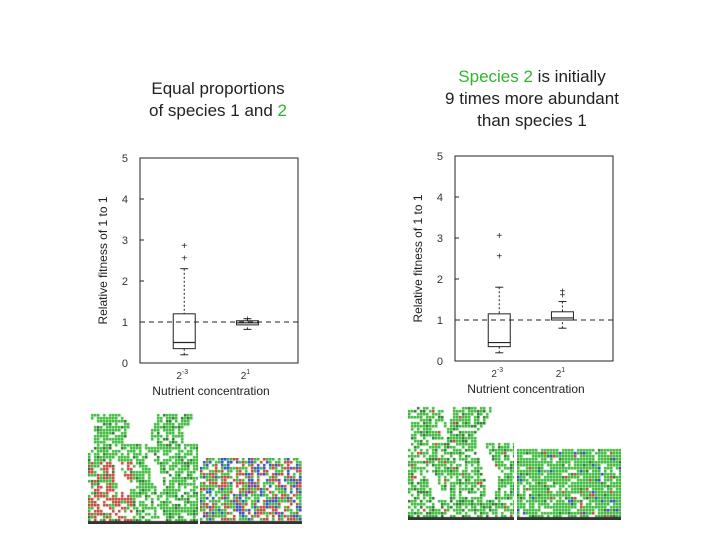 This screenshot has height=540, width=720. What do you see at coordinates (143, 466) in the screenshot?
I see `left-colony-low-nutrient-image` at bounding box center [143, 466].